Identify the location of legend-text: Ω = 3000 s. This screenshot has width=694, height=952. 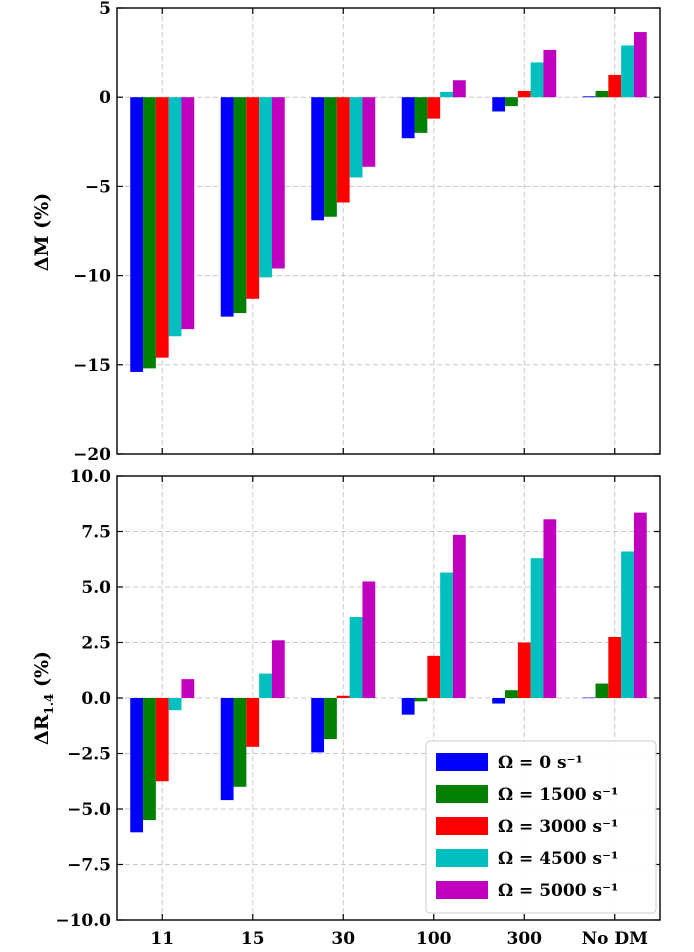
(550, 827).